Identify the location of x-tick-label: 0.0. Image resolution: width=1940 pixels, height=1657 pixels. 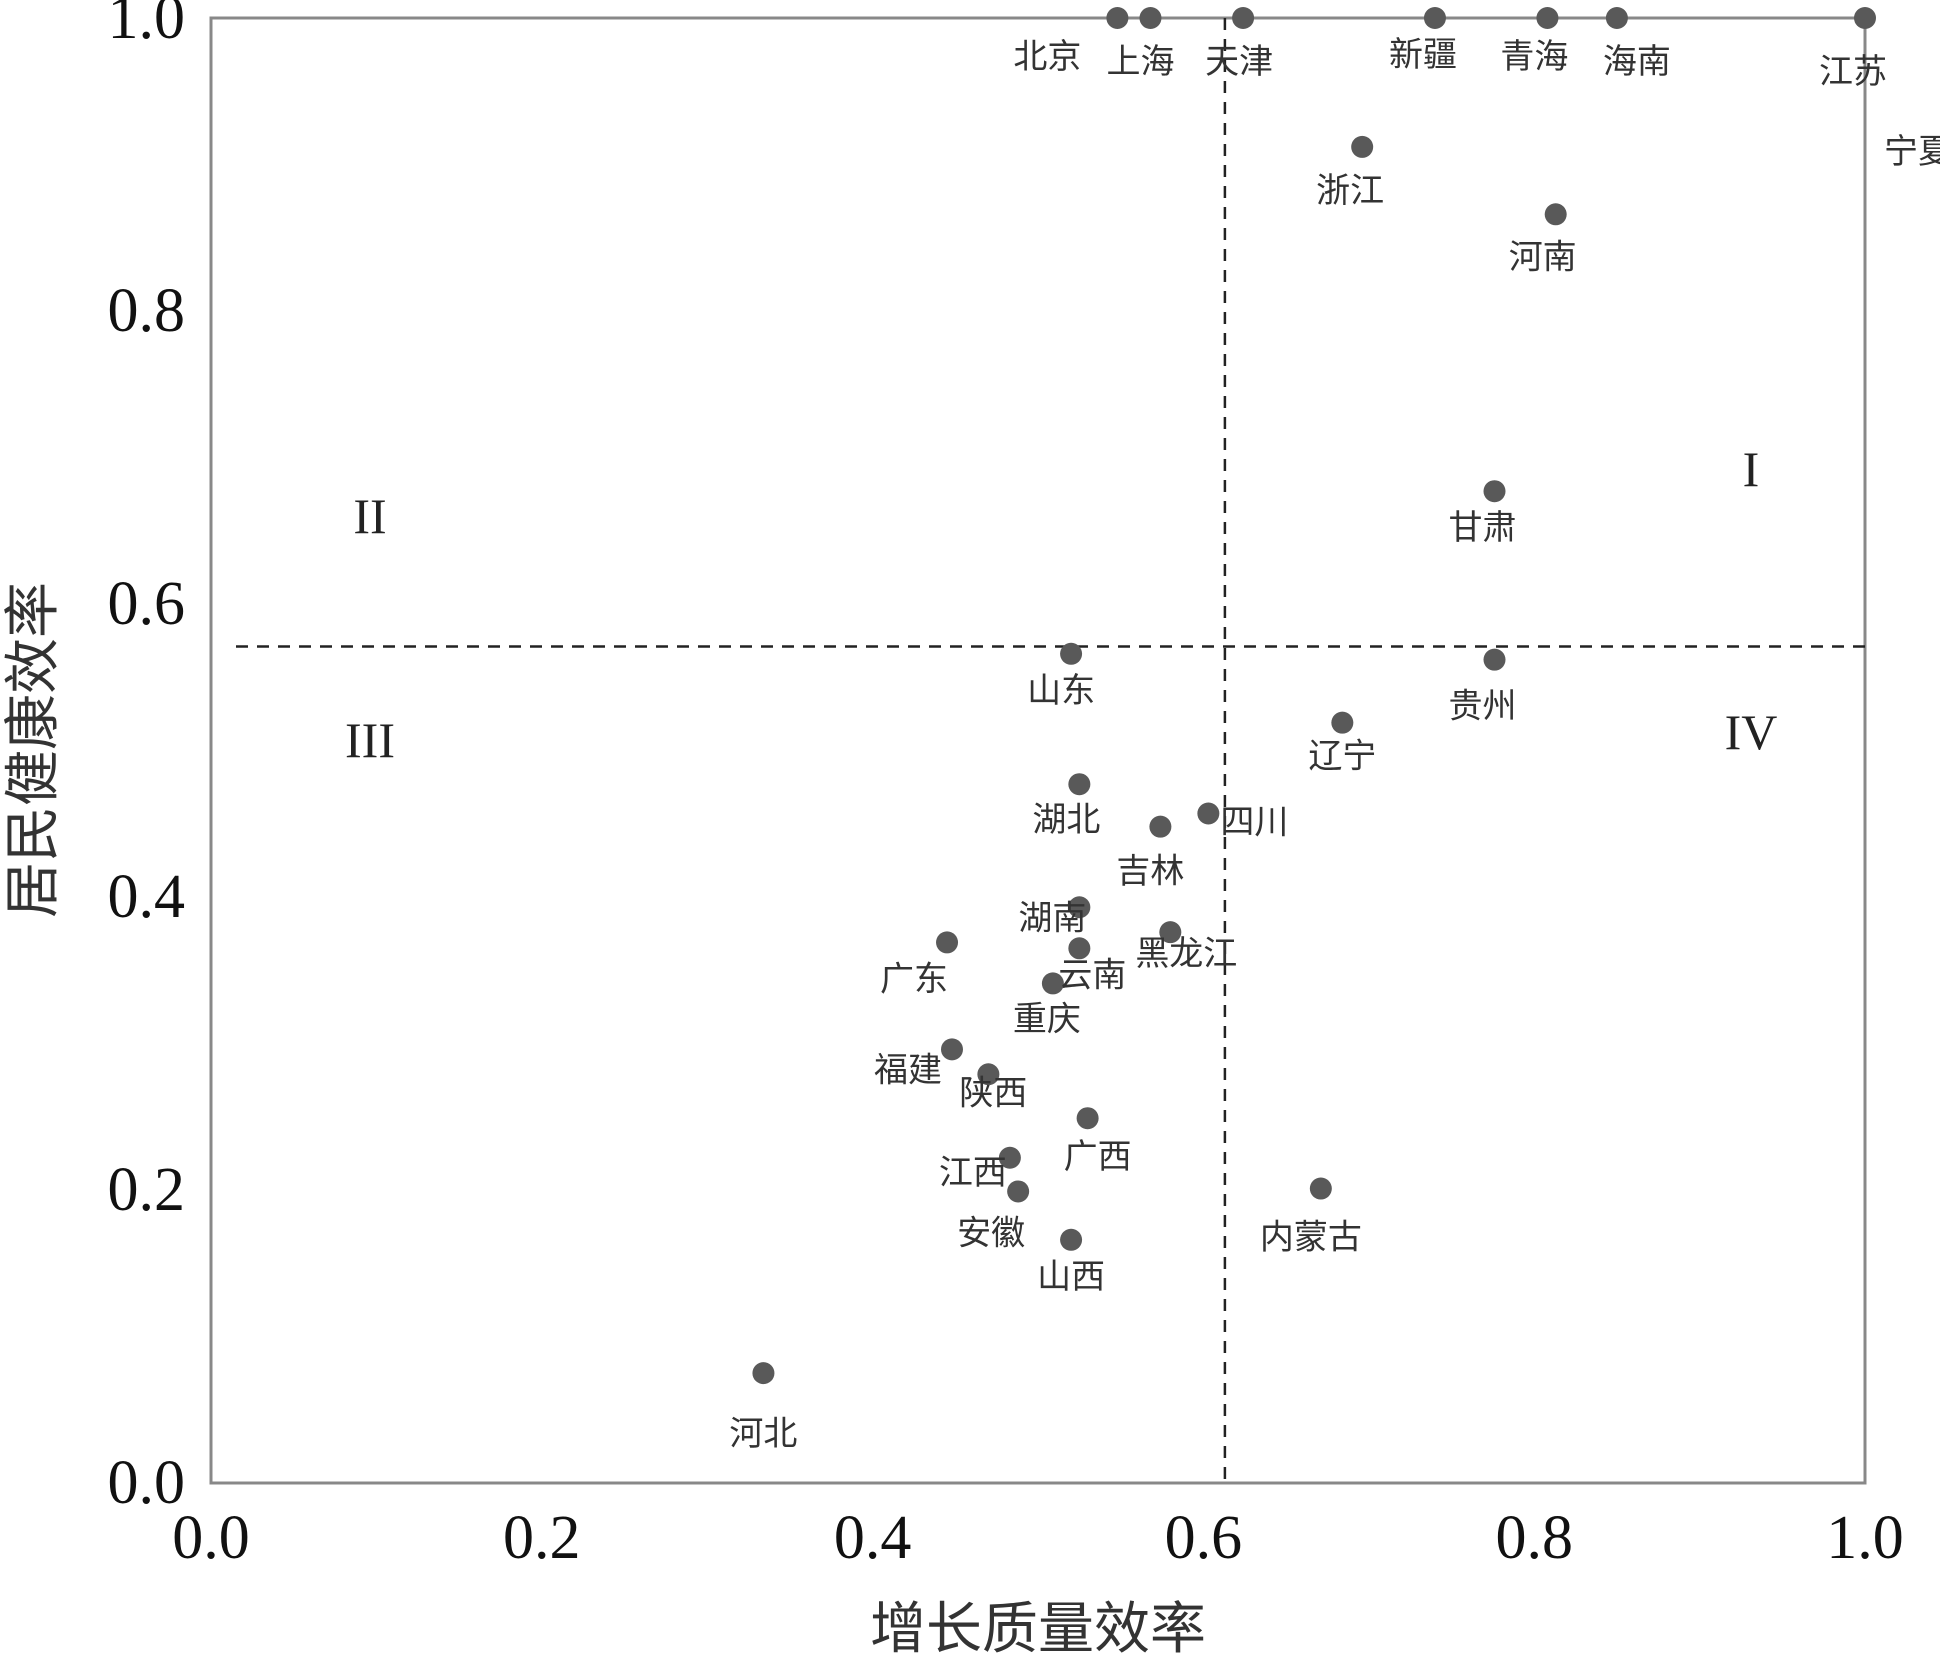
(211, 1538).